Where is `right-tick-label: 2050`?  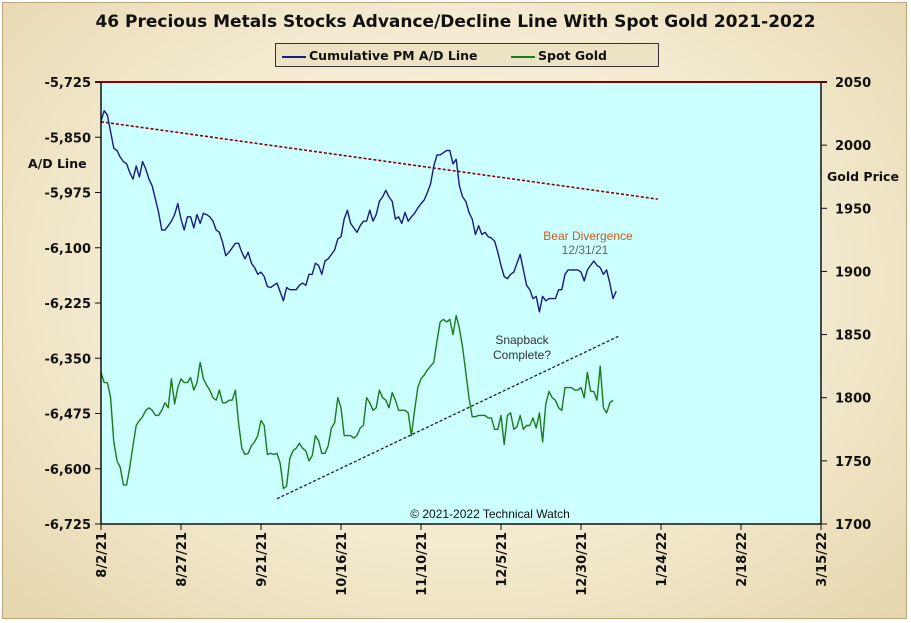
right-tick-label: 2050 is located at coordinates (853, 83).